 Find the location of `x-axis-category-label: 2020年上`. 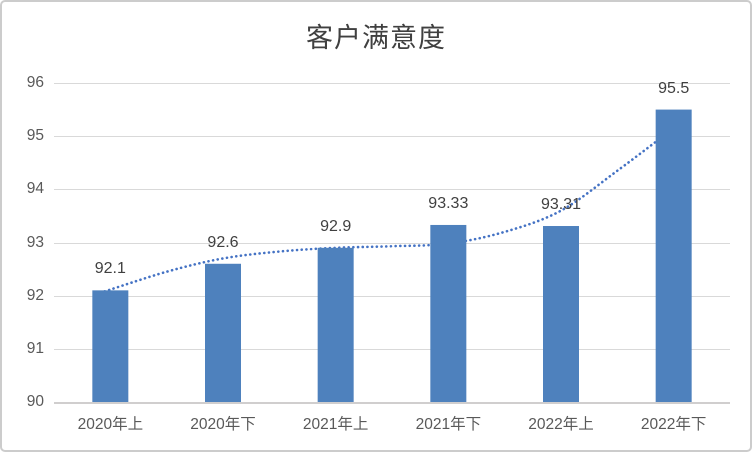

x-axis-category-label: 2020年上 is located at coordinates (110, 424).